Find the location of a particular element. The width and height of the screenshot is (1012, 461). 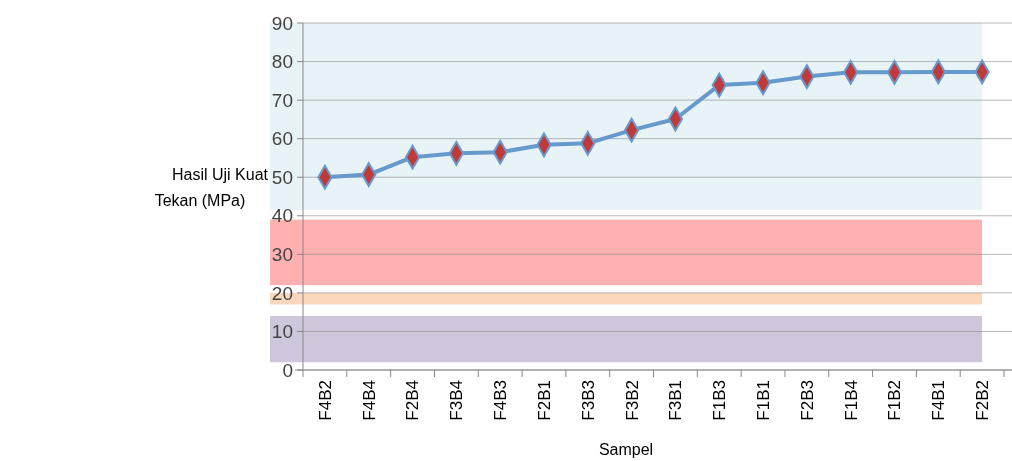

x-tick-label: F4B4 is located at coordinates (369, 400).